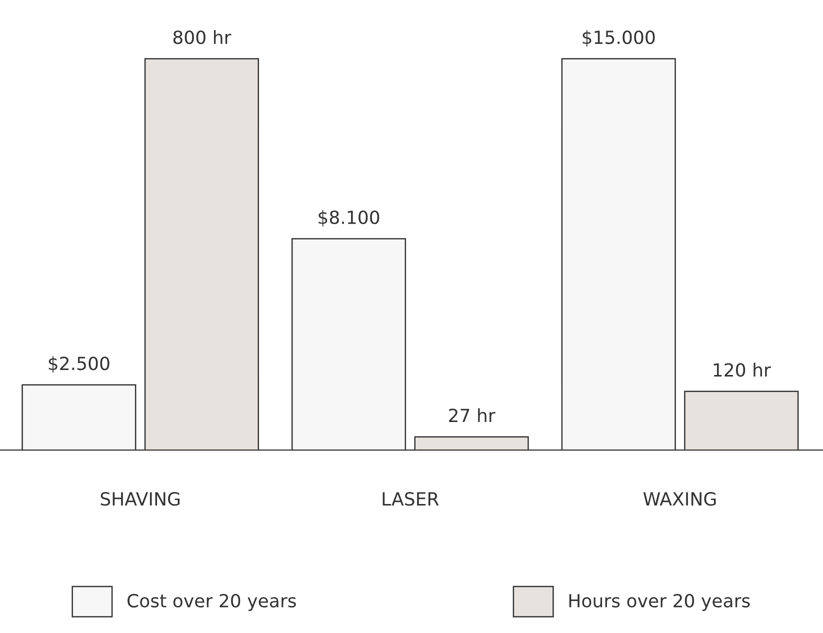  What do you see at coordinates (79, 364) in the screenshot?
I see `data-label: $2.500` at bounding box center [79, 364].